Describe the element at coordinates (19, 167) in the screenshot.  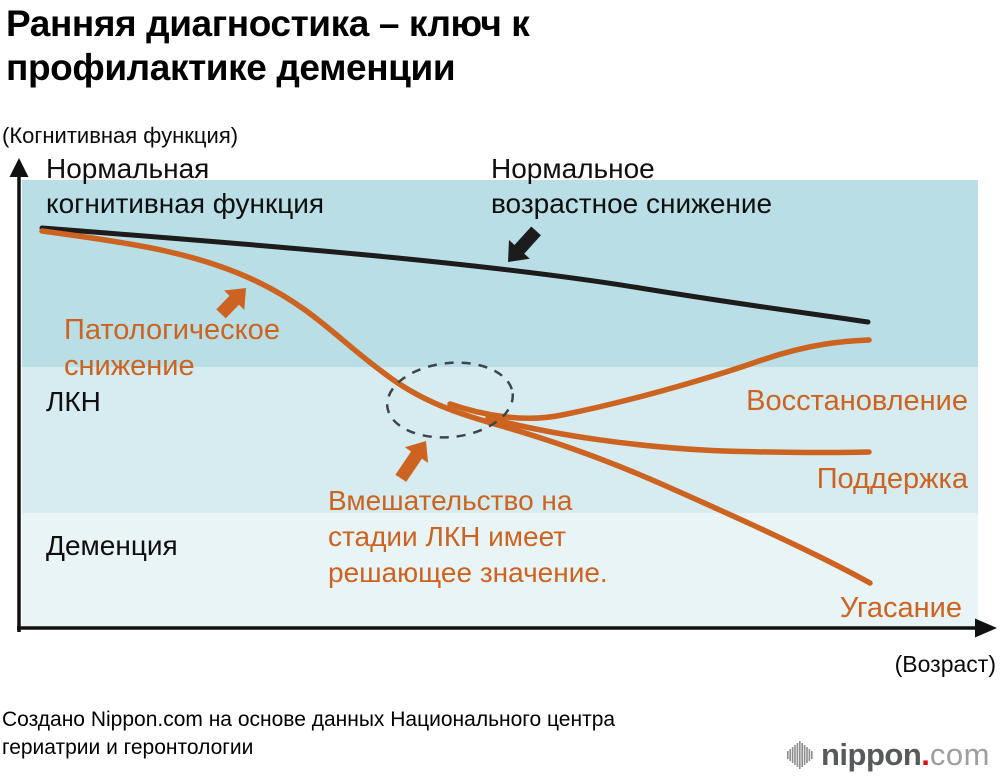
I see `y-axis-arrow-icon` at that location.